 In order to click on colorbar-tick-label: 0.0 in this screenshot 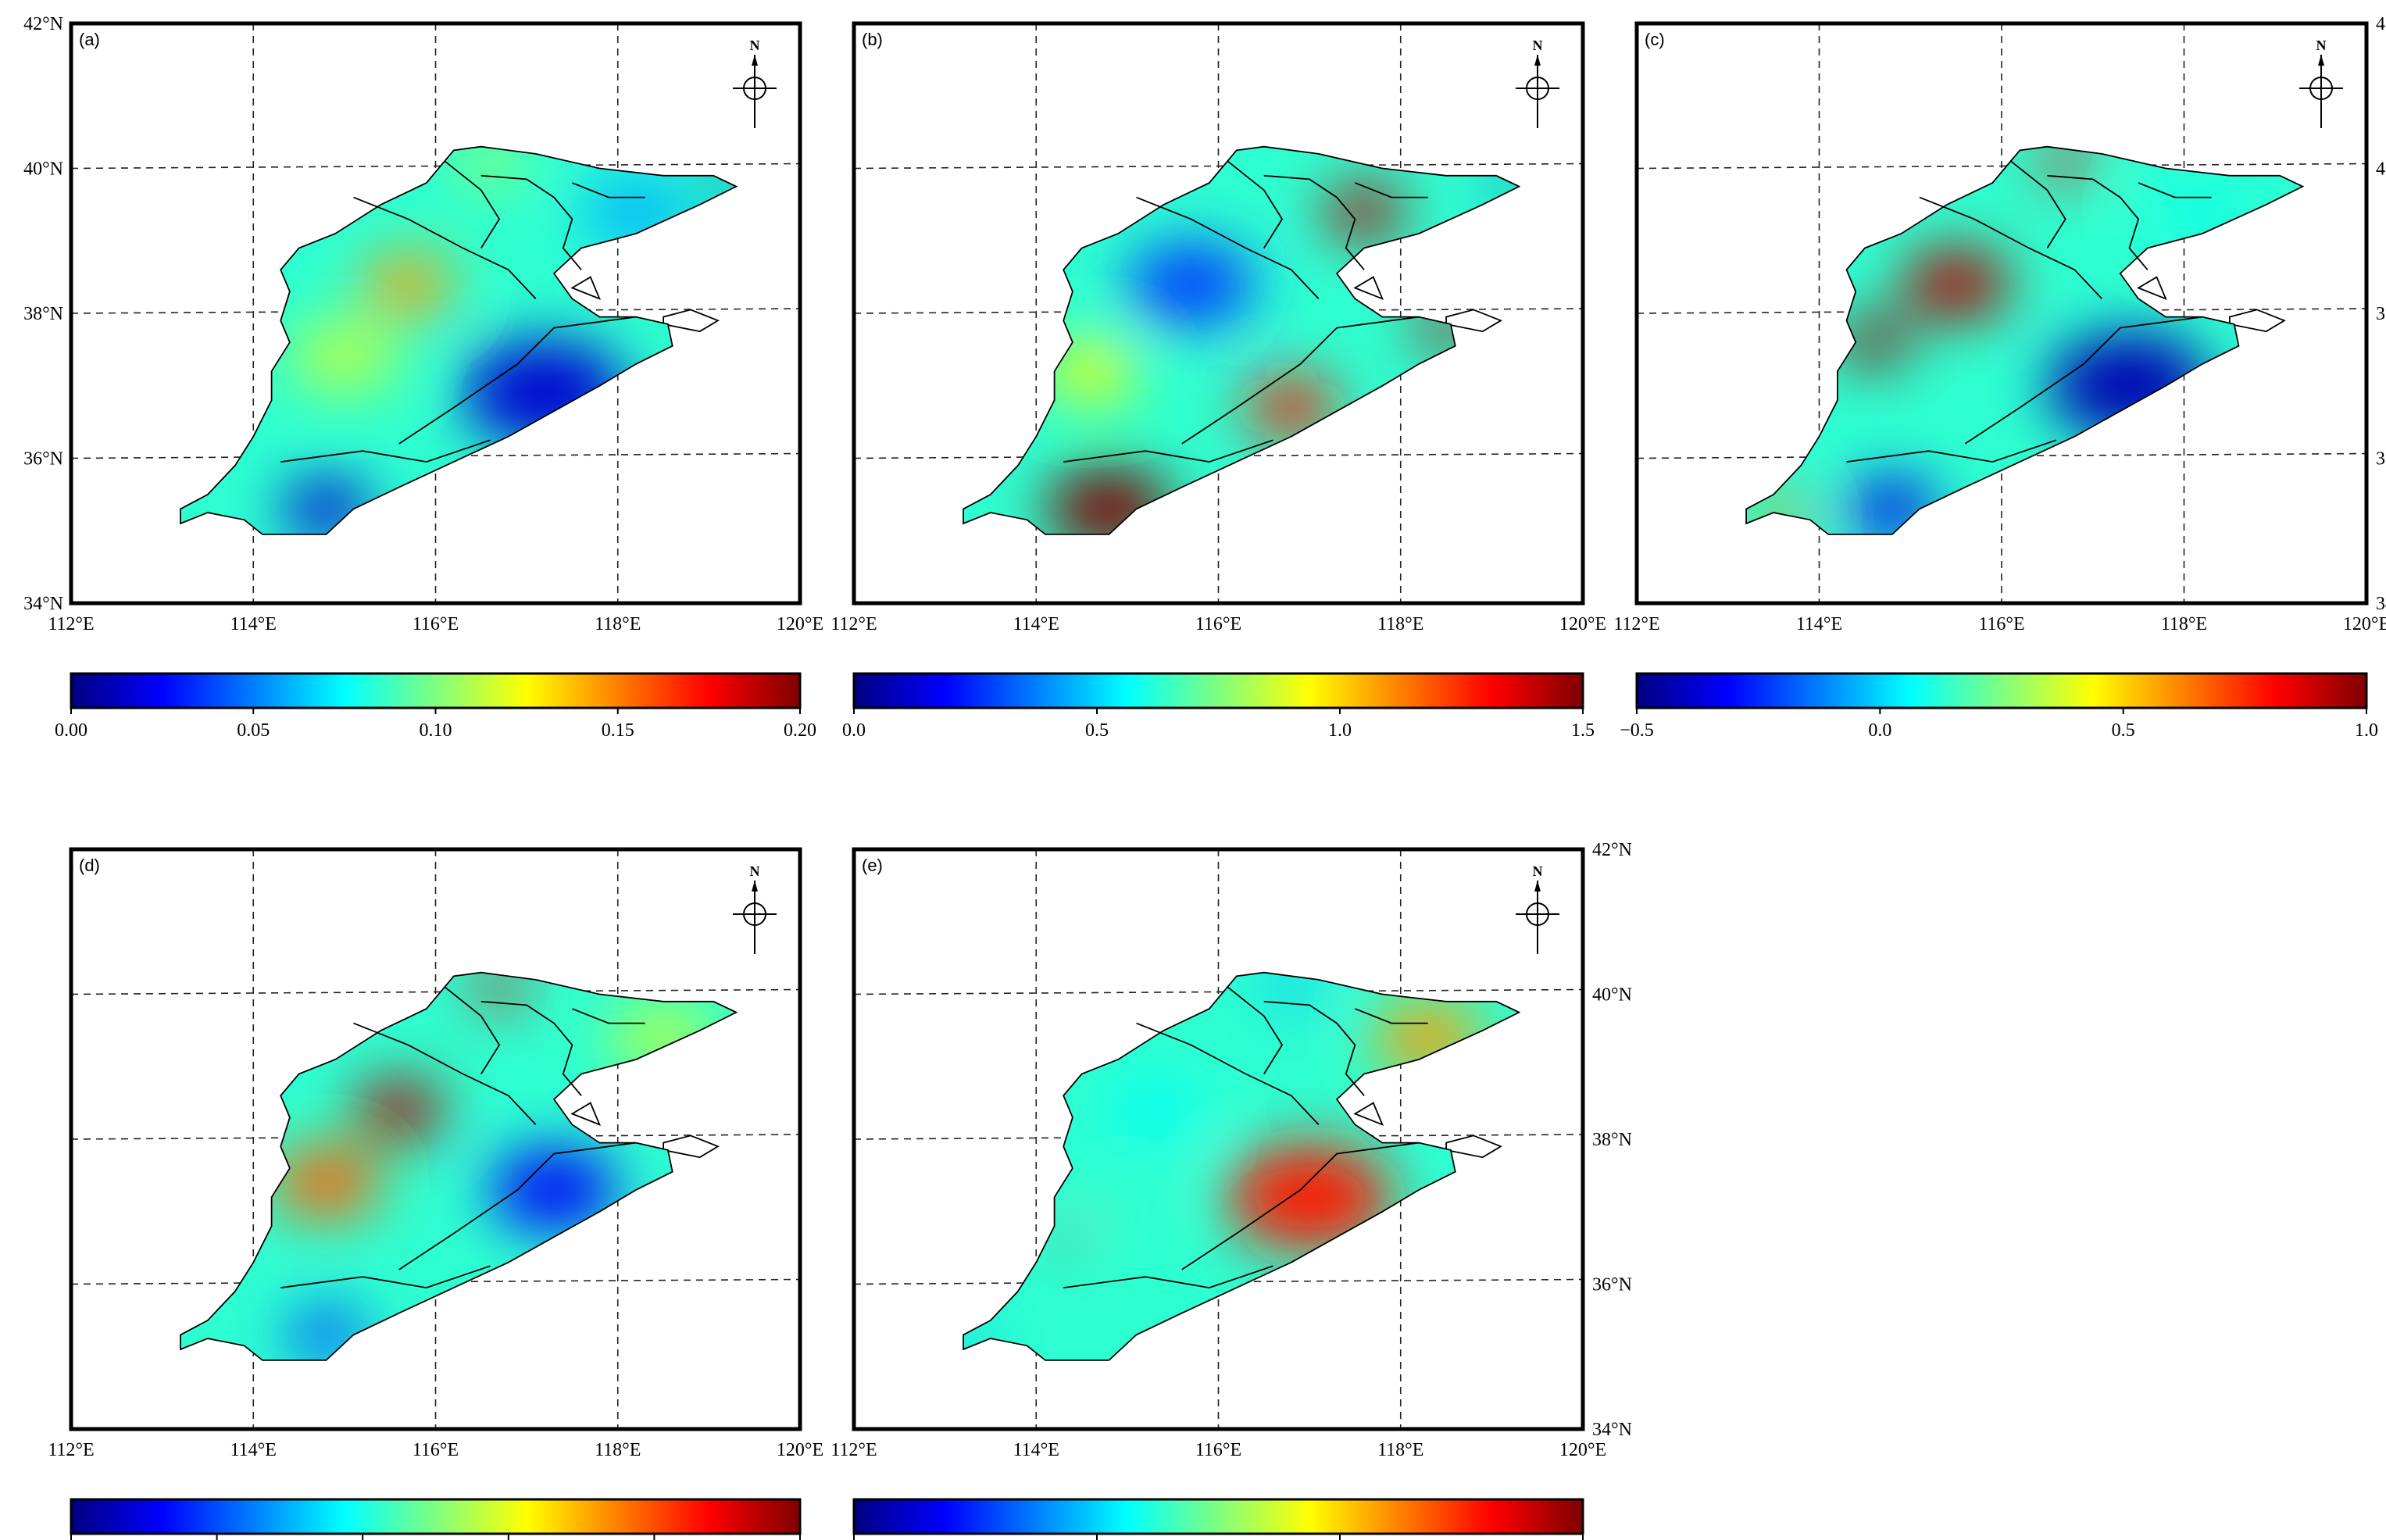, I will do `click(854, 730)`.